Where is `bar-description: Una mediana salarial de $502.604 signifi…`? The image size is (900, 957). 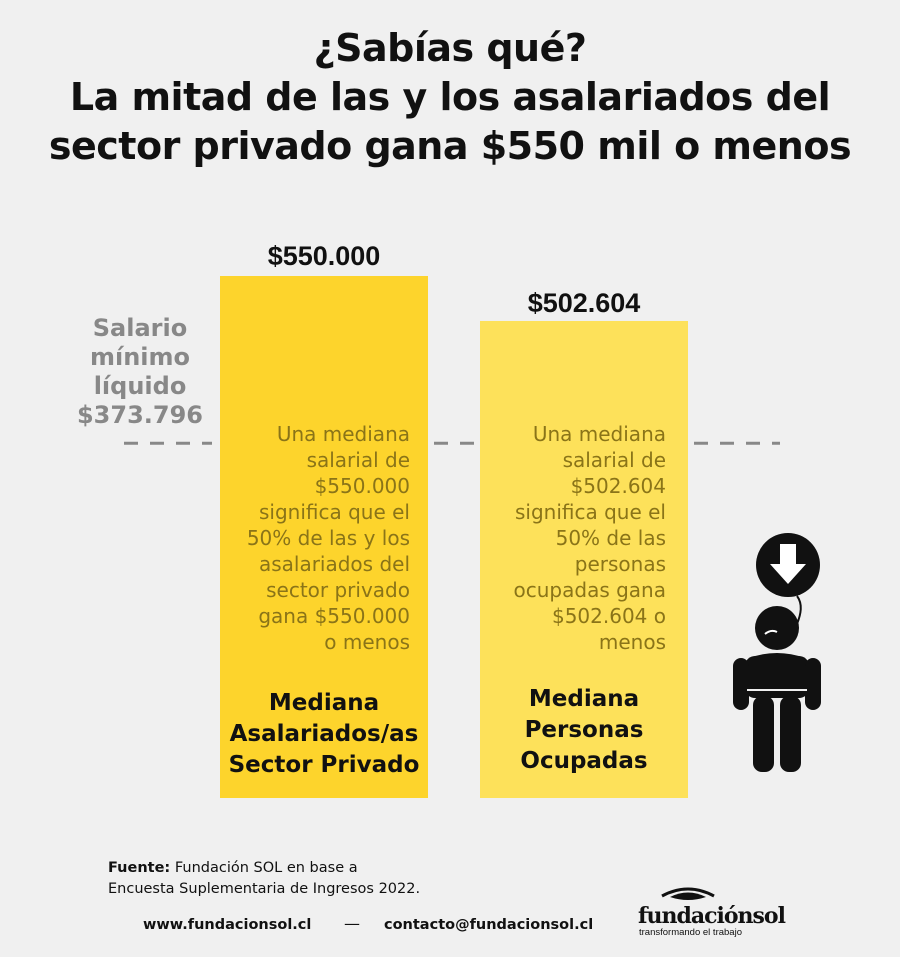
bar-description: Una mediana salarial de $502.604 signifi… is located at coordinates (577, 538).